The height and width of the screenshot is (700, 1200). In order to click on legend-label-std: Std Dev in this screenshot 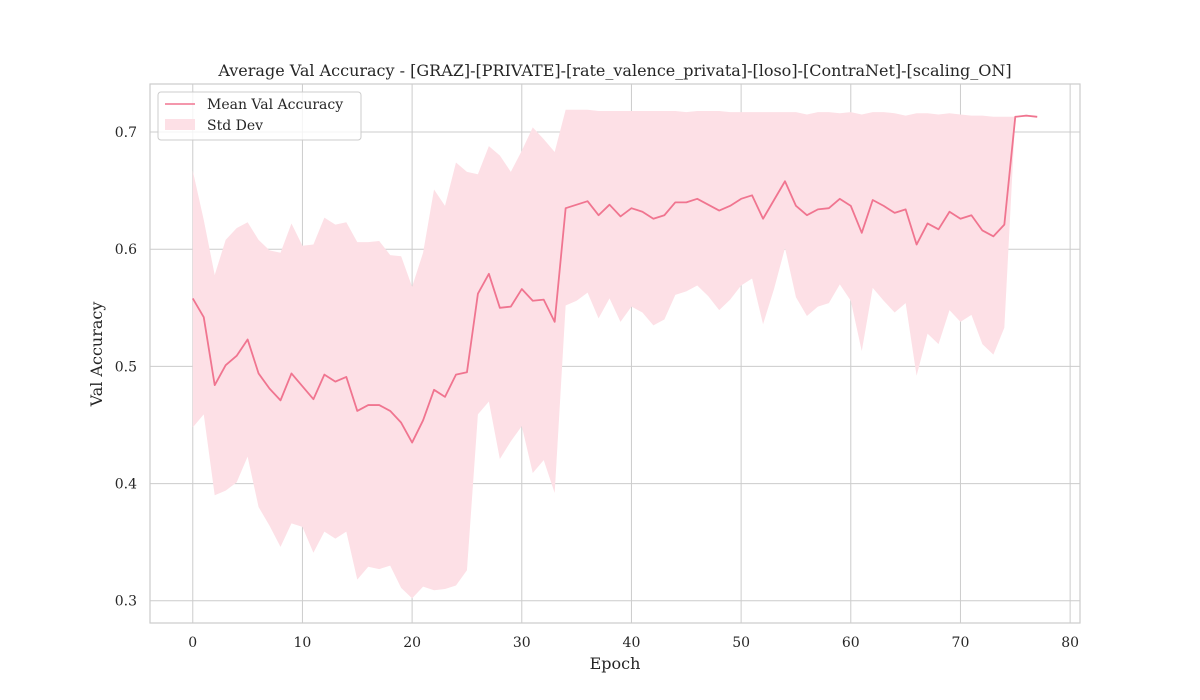, I will do `click(235, 126)`.